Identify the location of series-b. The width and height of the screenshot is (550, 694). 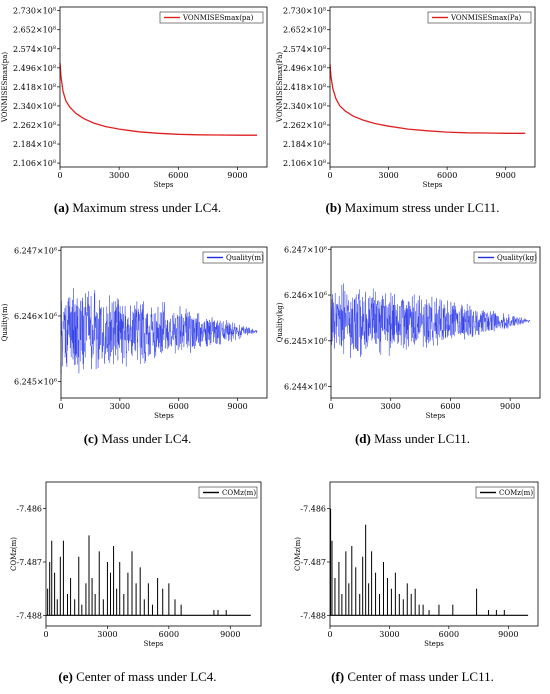
(427, 99).